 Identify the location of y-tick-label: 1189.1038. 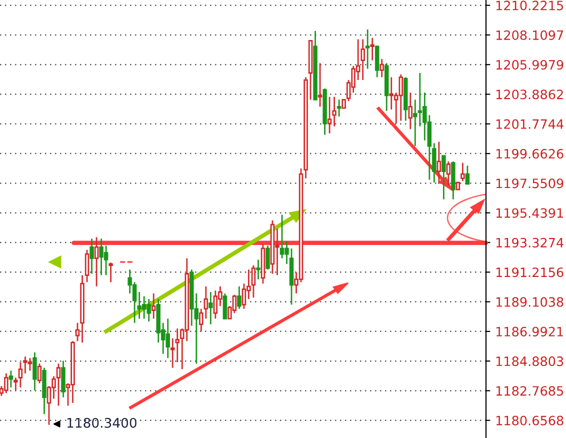
(530, 302).